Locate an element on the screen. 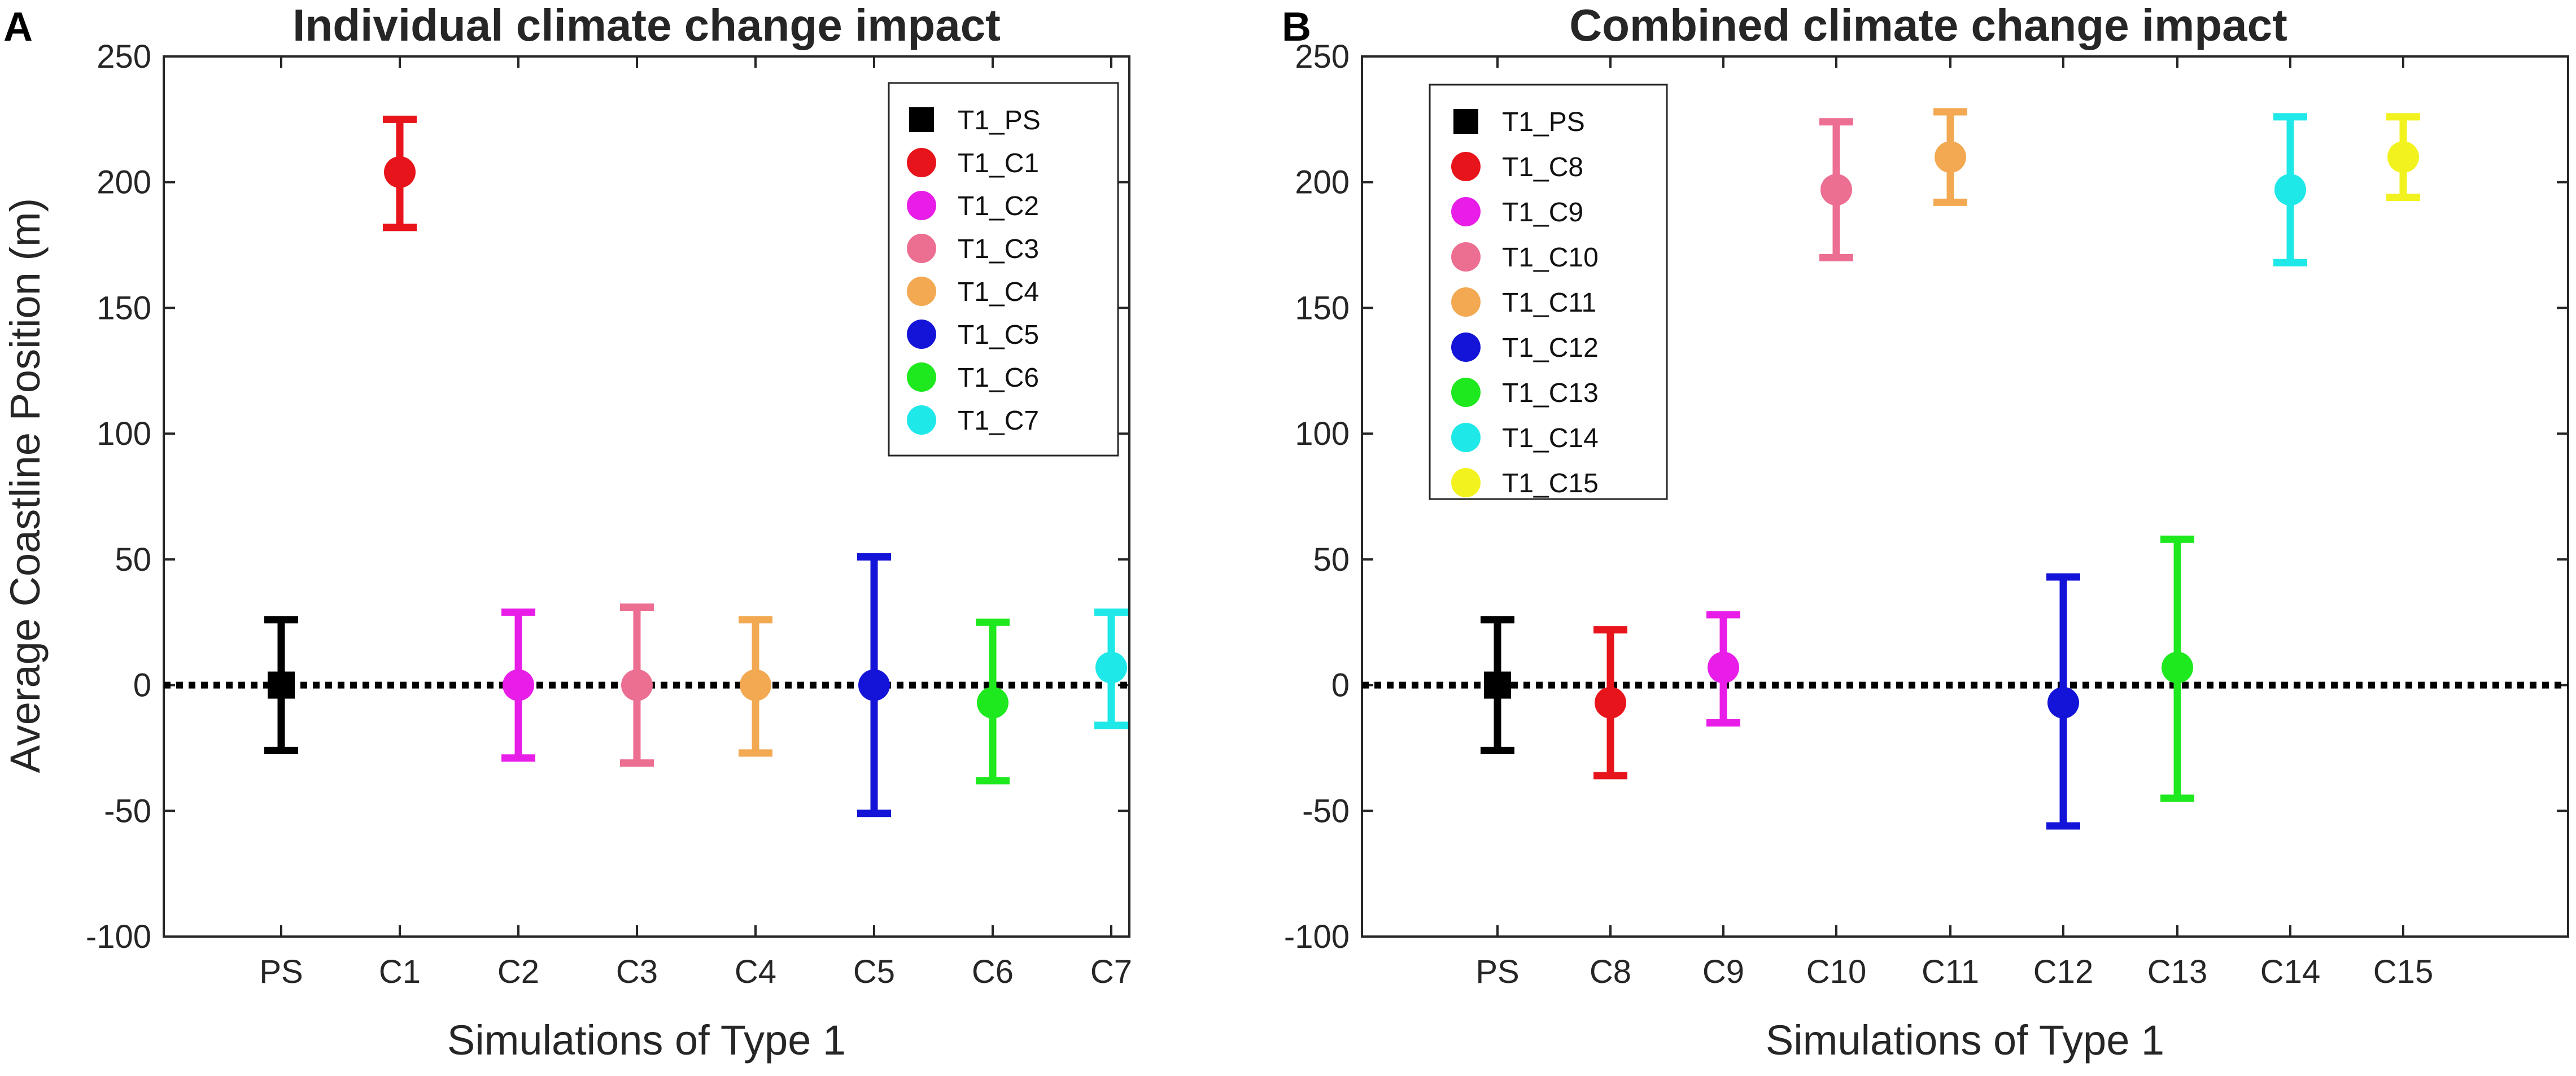 Image resolution: width=2576 pixels, height=1076 pixels. x-tick-label: C10 is located at coordinates (1836, 971).